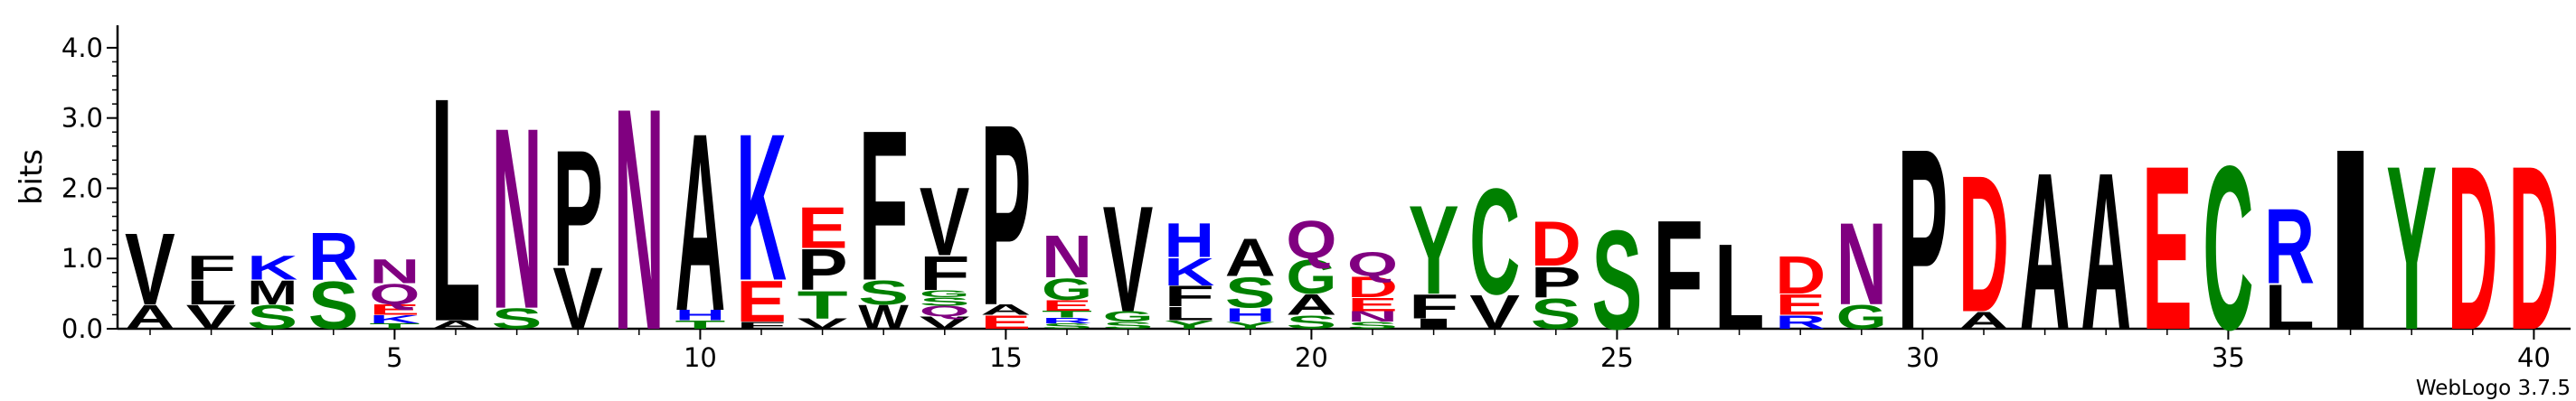 The width and height of the screenshot is (2576, 401). Describe the element at coordinates (1617, 357) in the screenshot. I see `x-tick-label: 25` at that location.